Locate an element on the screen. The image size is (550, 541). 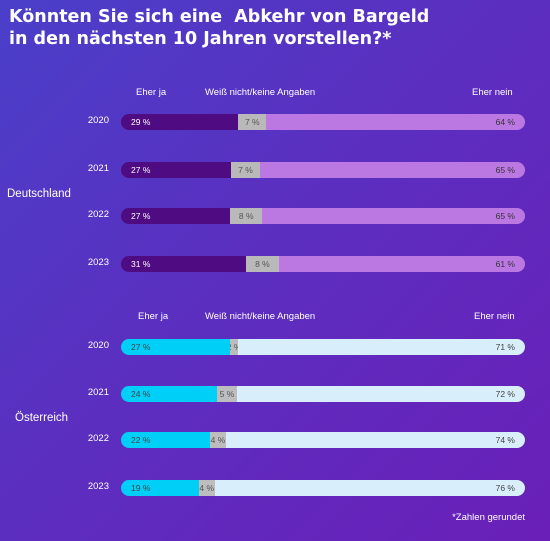
data-label: 64 % is located at coordinates (505, 122).